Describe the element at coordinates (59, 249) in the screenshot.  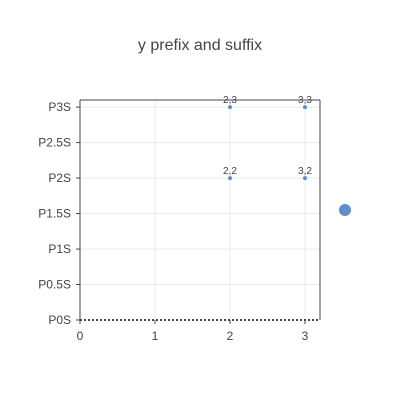
I see `y-tick-label: P1S` at that location.